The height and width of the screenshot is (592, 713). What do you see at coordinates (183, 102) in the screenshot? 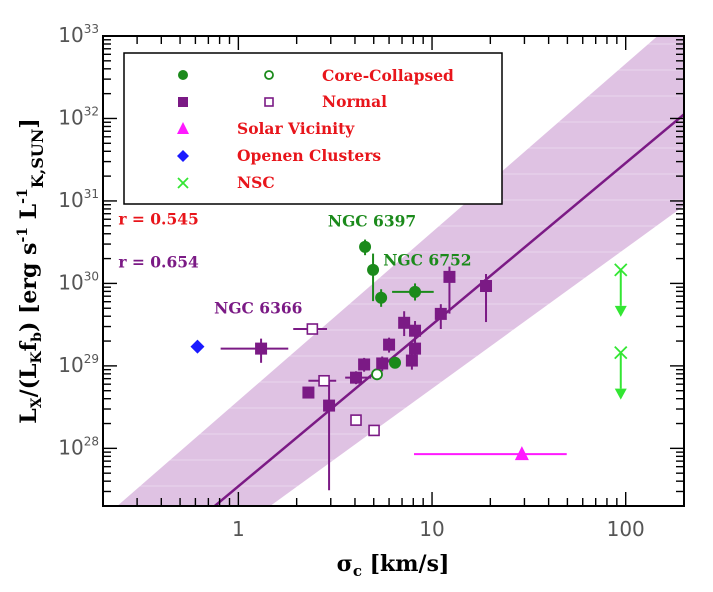
I see `legend-marker-square-filled` at bounding box center [183, 102].